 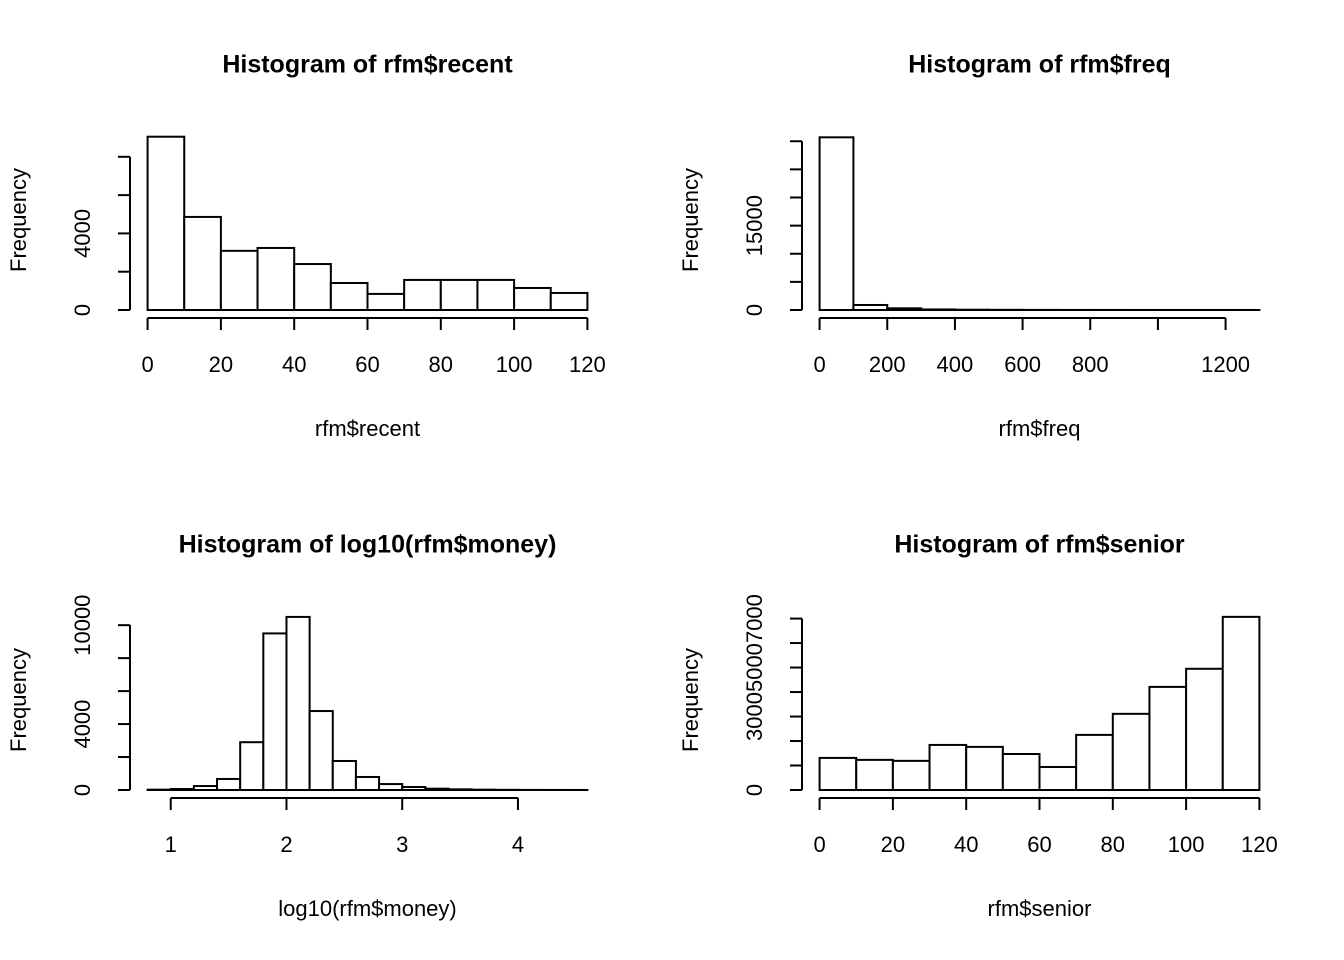 What do you see at coordinates (1039, 545) in the screenshot?
I see `chart-title: Histogram of rfm$senior` at bounding box center [1039, 545].